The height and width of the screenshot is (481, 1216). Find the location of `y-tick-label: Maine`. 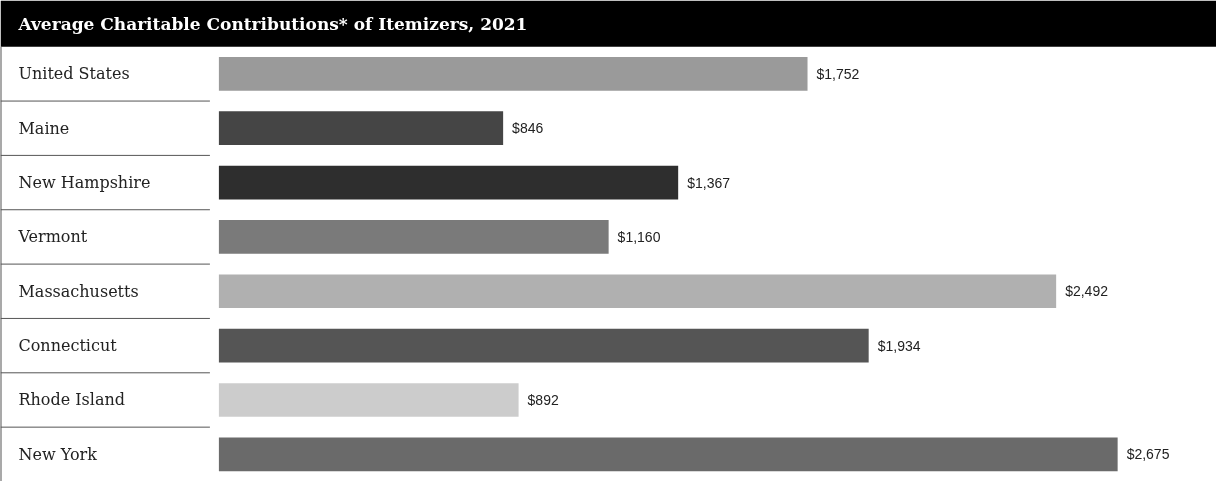

y-tick-label: Maine is located at coordinates (44, 128).